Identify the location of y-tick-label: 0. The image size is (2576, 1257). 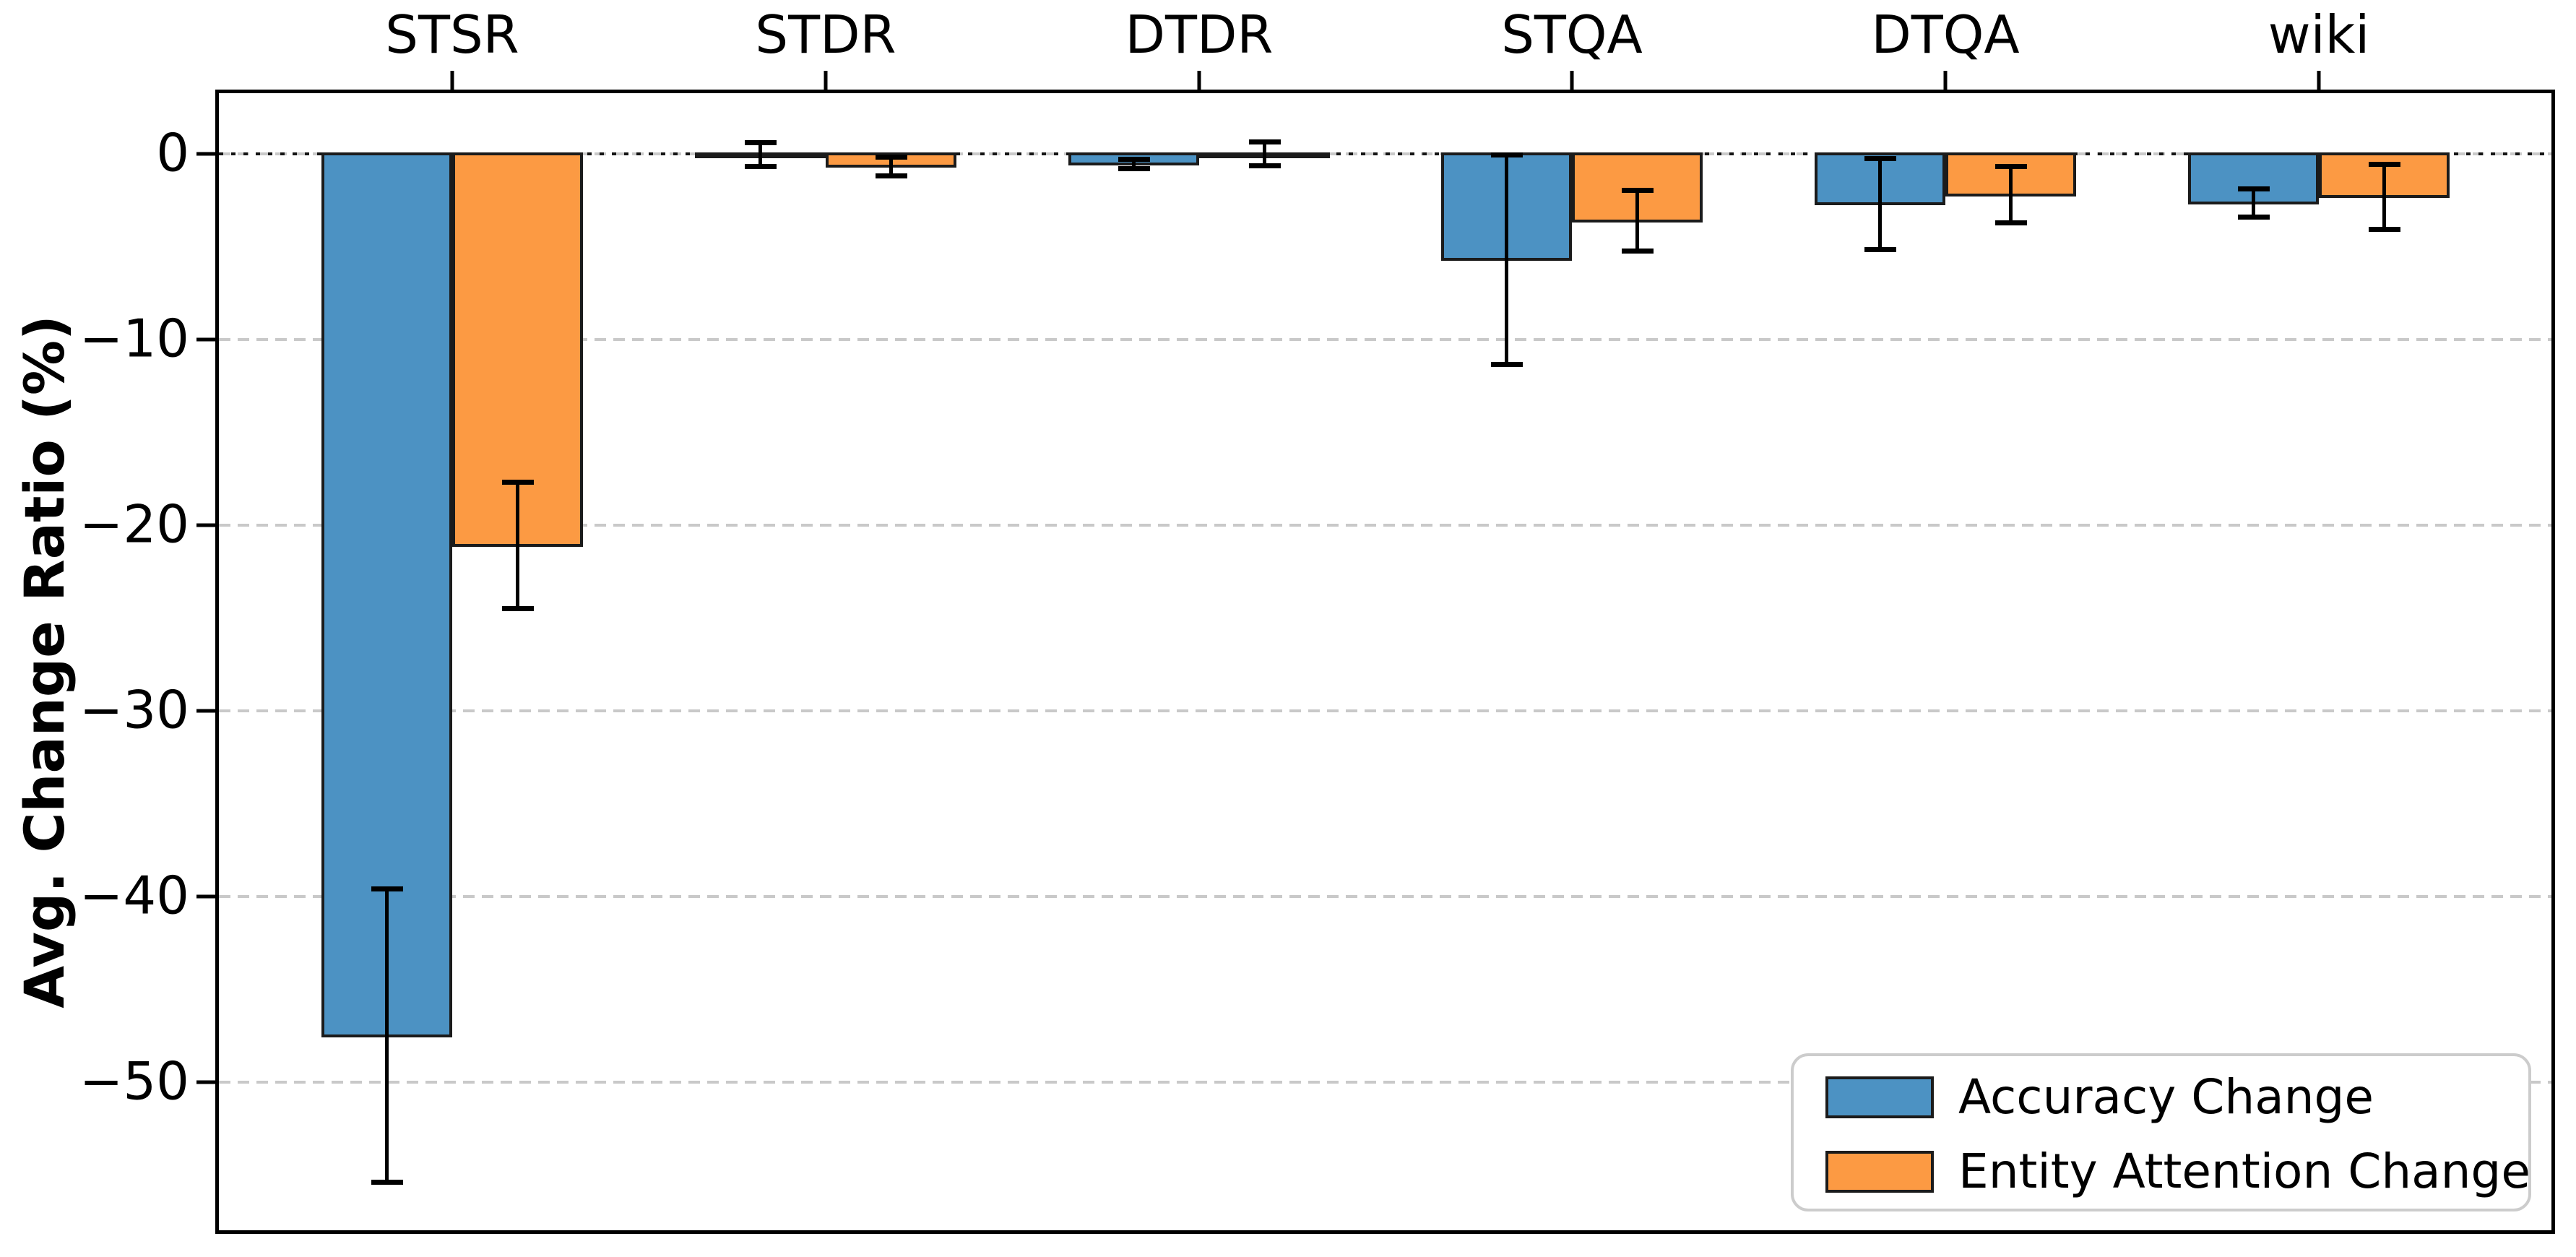
(172, 152).